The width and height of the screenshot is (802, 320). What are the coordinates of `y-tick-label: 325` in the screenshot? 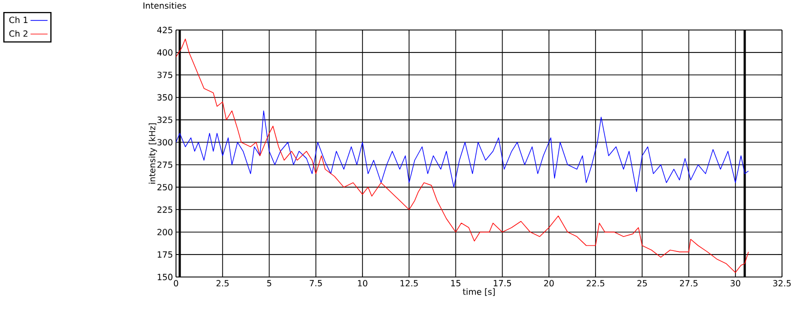 It's located at (164, 120).